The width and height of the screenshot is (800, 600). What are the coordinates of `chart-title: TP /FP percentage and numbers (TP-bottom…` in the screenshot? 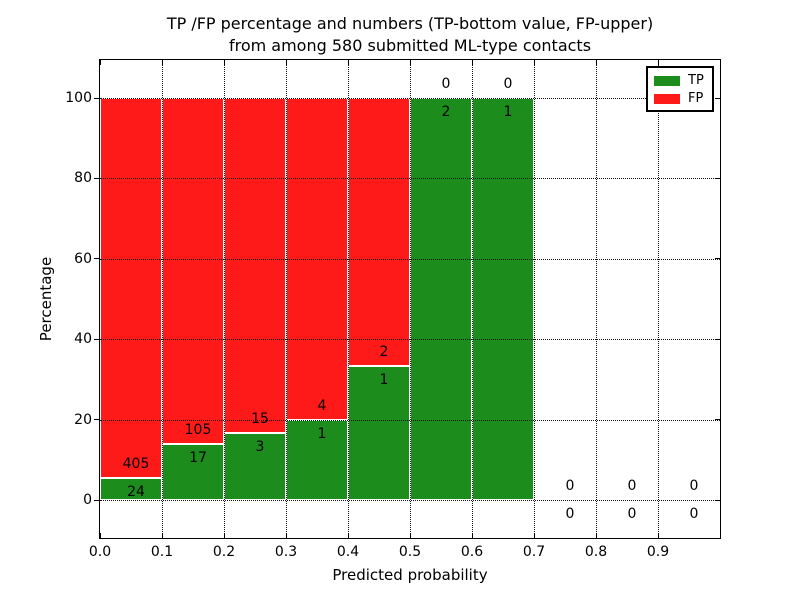 It's located at (410, 35).